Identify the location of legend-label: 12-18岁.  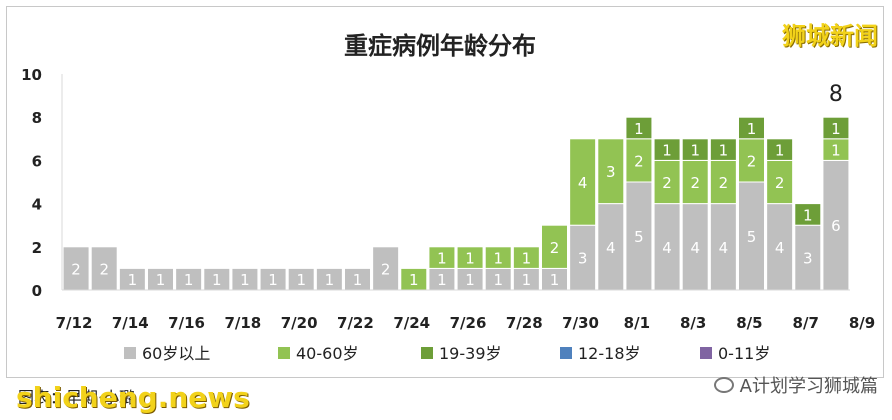
(609, 353).